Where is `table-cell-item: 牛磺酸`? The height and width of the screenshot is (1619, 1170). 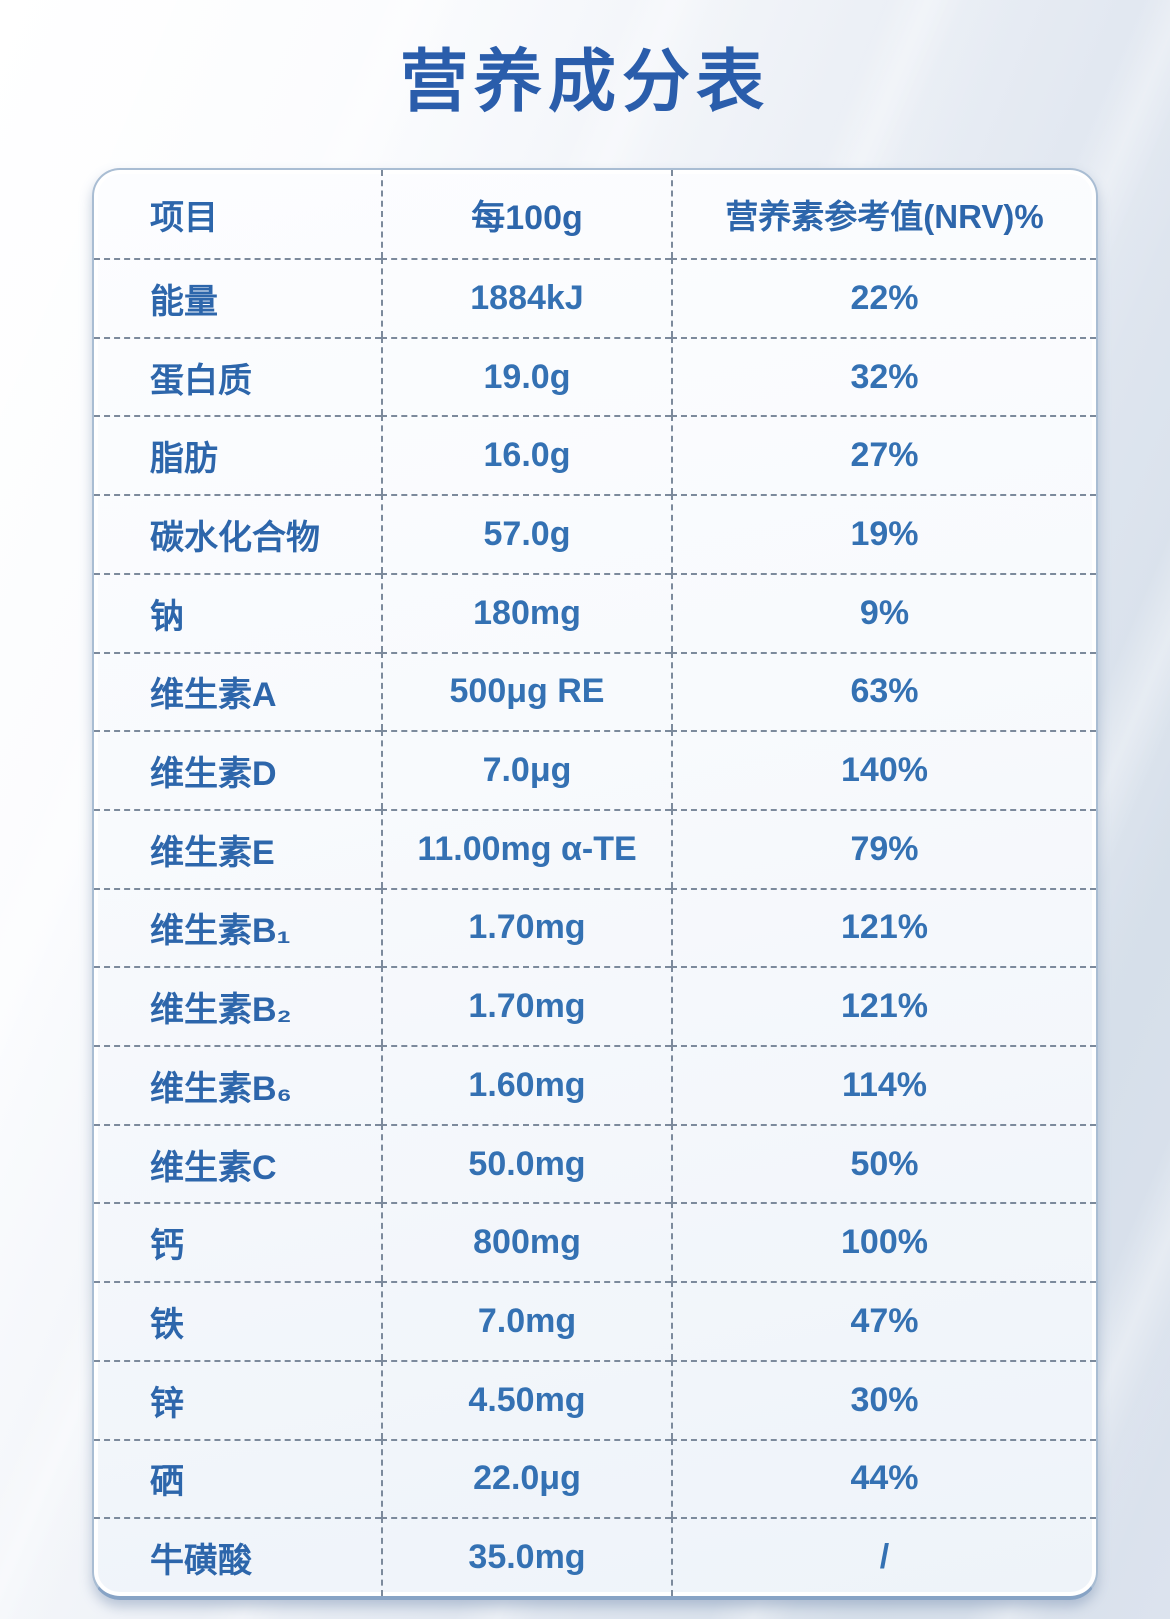 table-cell-item: 牛磺酸 is located at coordinates (237, 1556).